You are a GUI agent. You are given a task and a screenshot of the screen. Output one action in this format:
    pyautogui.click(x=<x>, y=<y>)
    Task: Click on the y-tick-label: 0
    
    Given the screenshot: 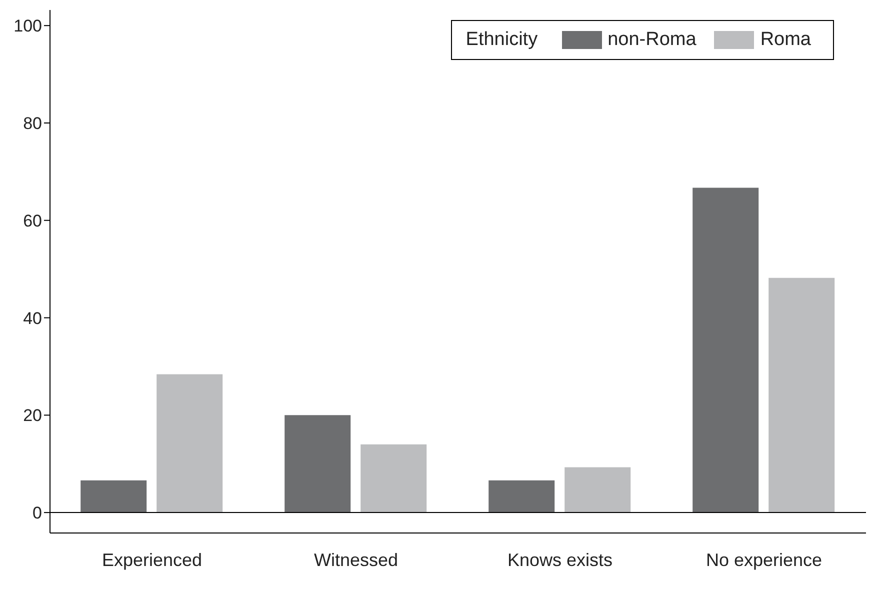 What is the action you would take?
    pyautogui.click(x=37, y=513)
    